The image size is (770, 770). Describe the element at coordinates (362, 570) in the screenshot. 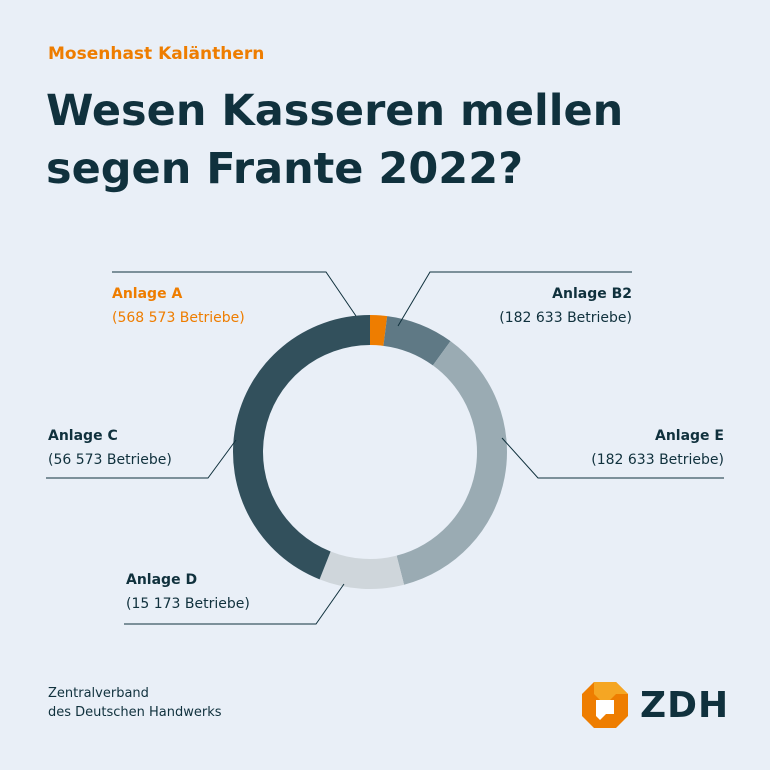

I see `slice-anlage-d` at that location.